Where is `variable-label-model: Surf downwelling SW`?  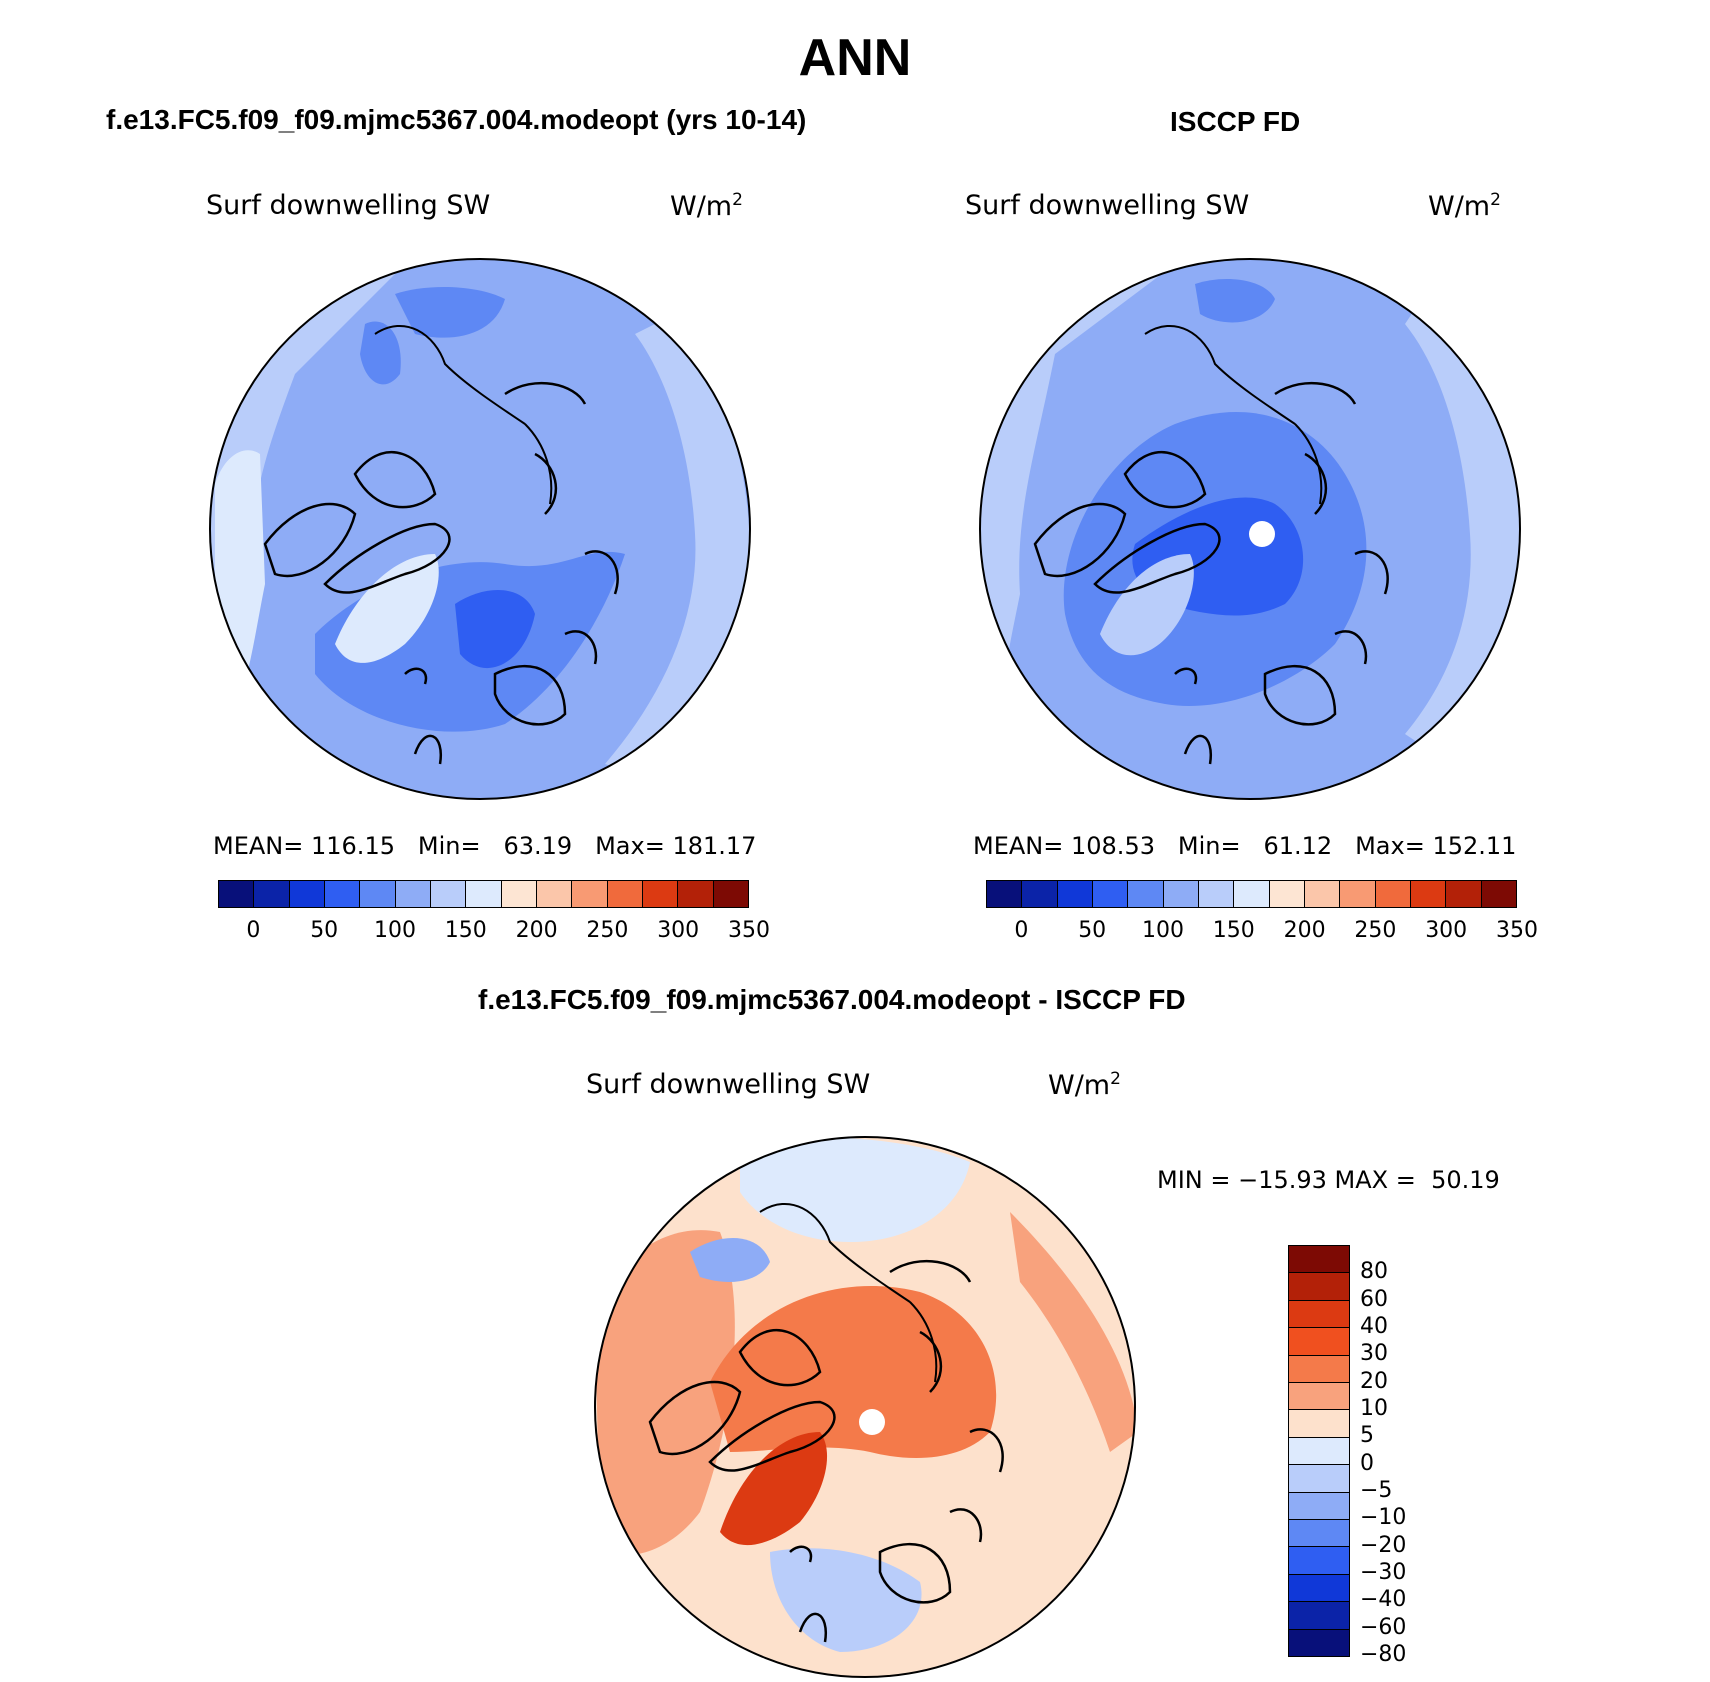
variable-label-model: Surf downwelling SW is located at coordinates (348, 205).